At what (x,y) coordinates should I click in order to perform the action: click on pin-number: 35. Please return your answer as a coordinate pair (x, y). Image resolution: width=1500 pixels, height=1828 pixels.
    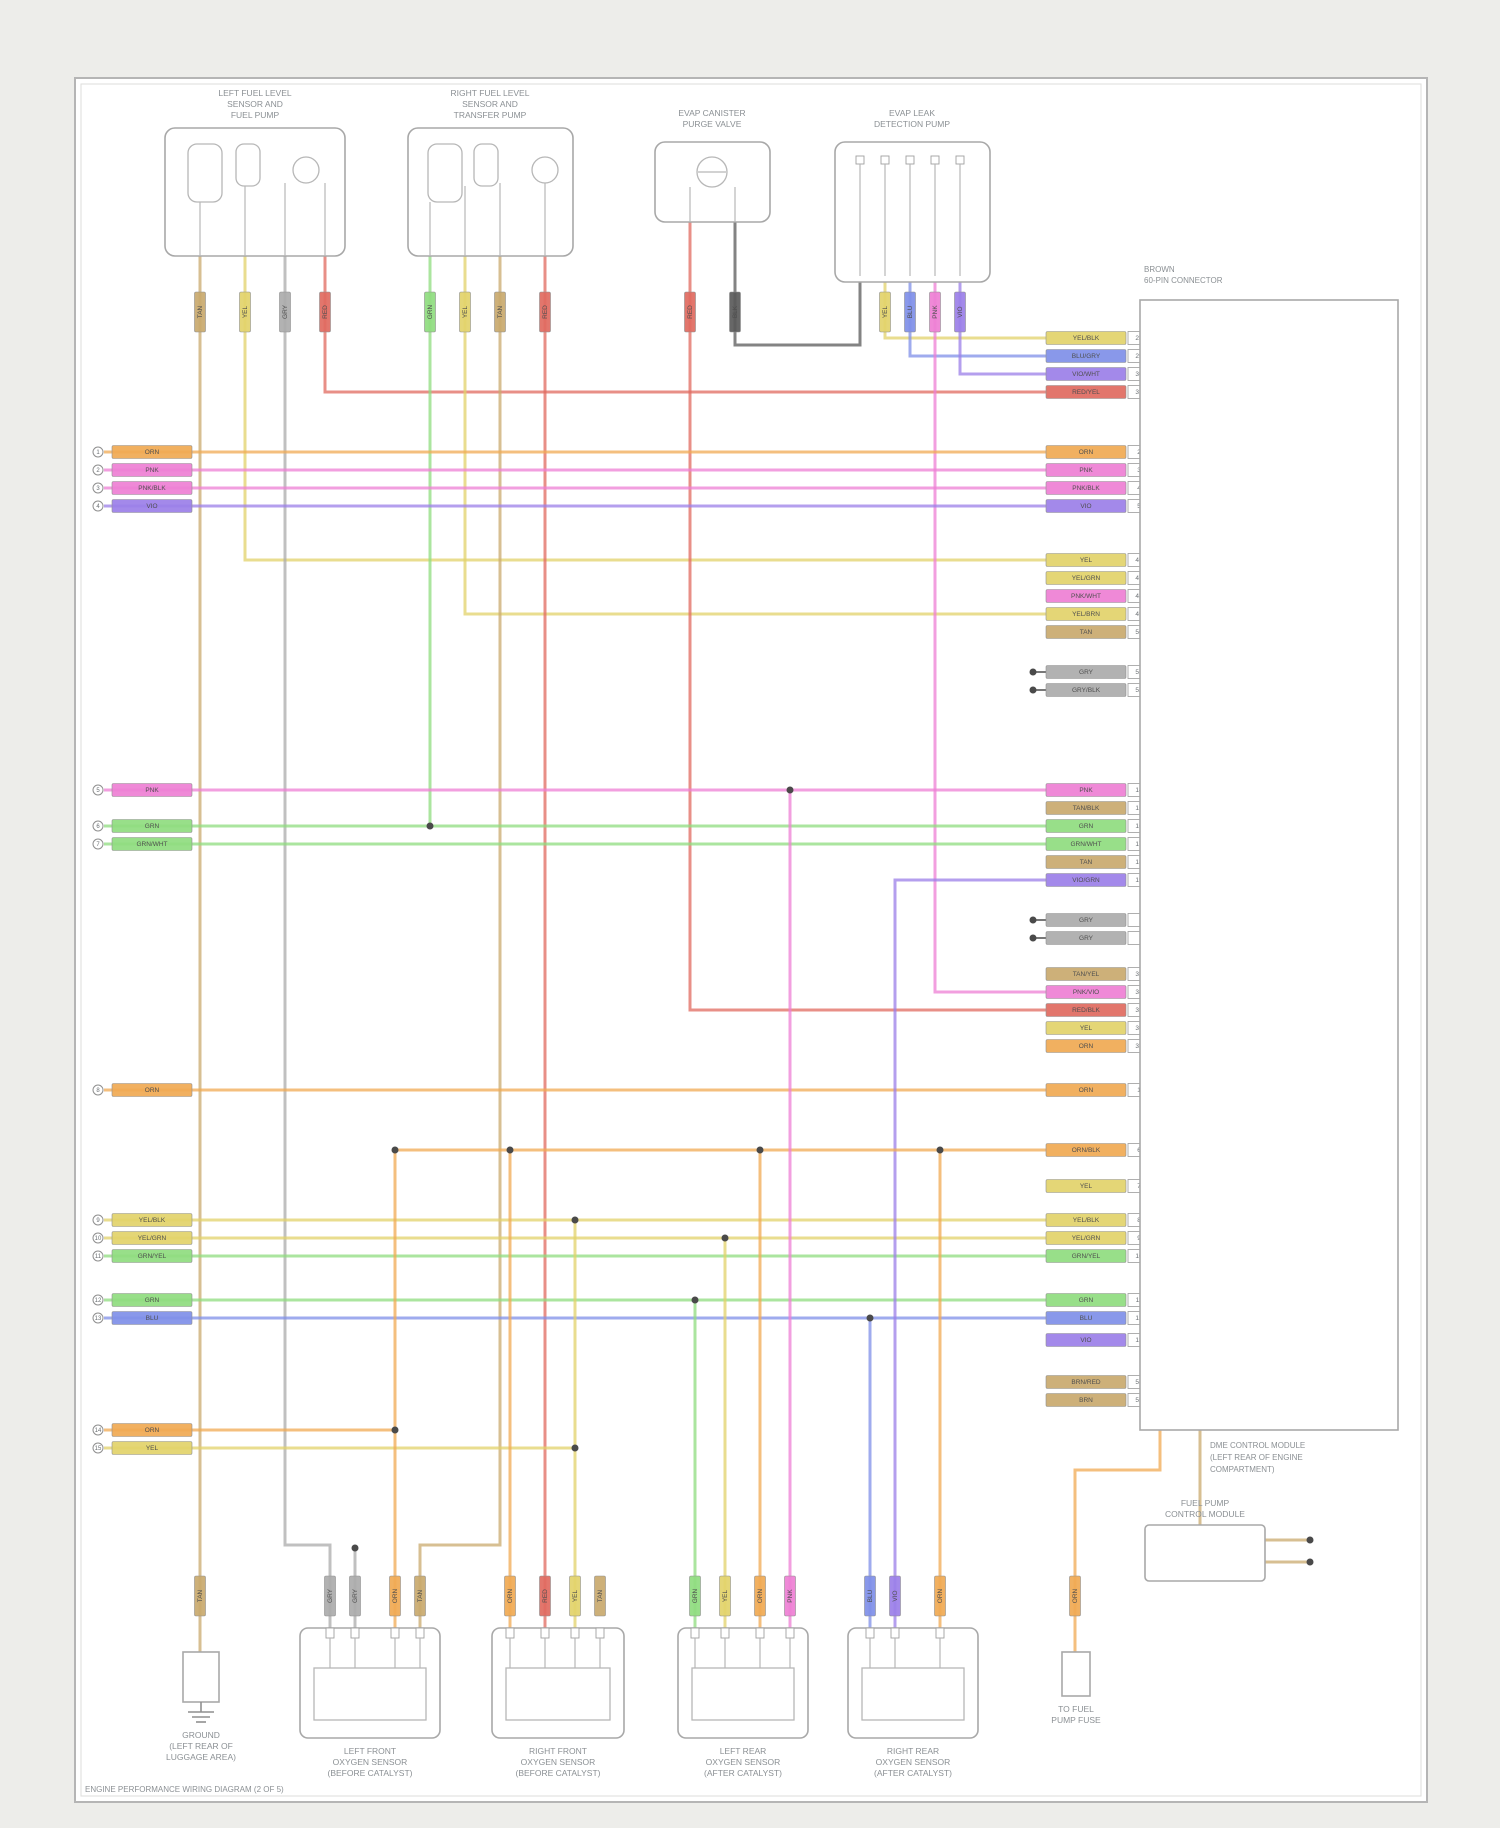
    Looking at the image, I should click on (1139, 1010).